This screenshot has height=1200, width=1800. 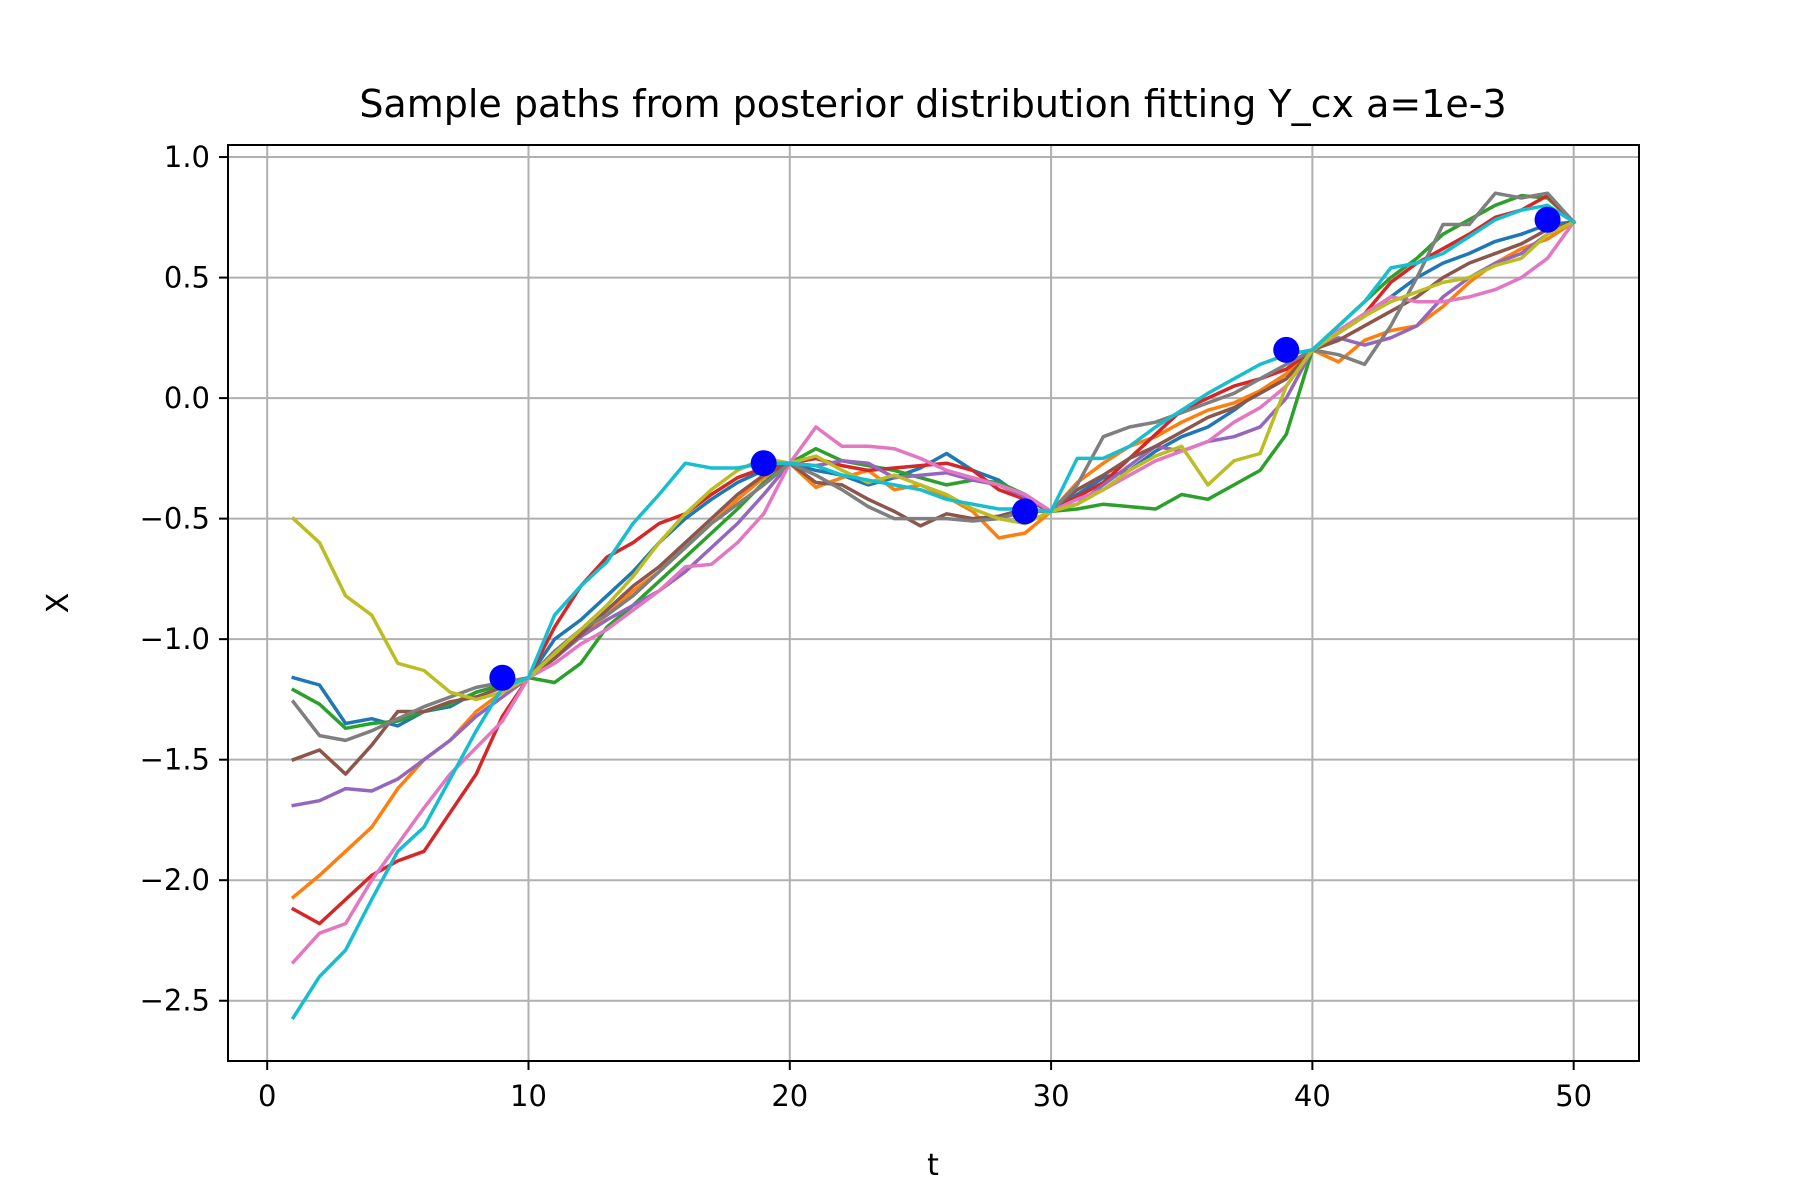 I want to click on y-tick-label: −0.5, so click(x=175, y=519).